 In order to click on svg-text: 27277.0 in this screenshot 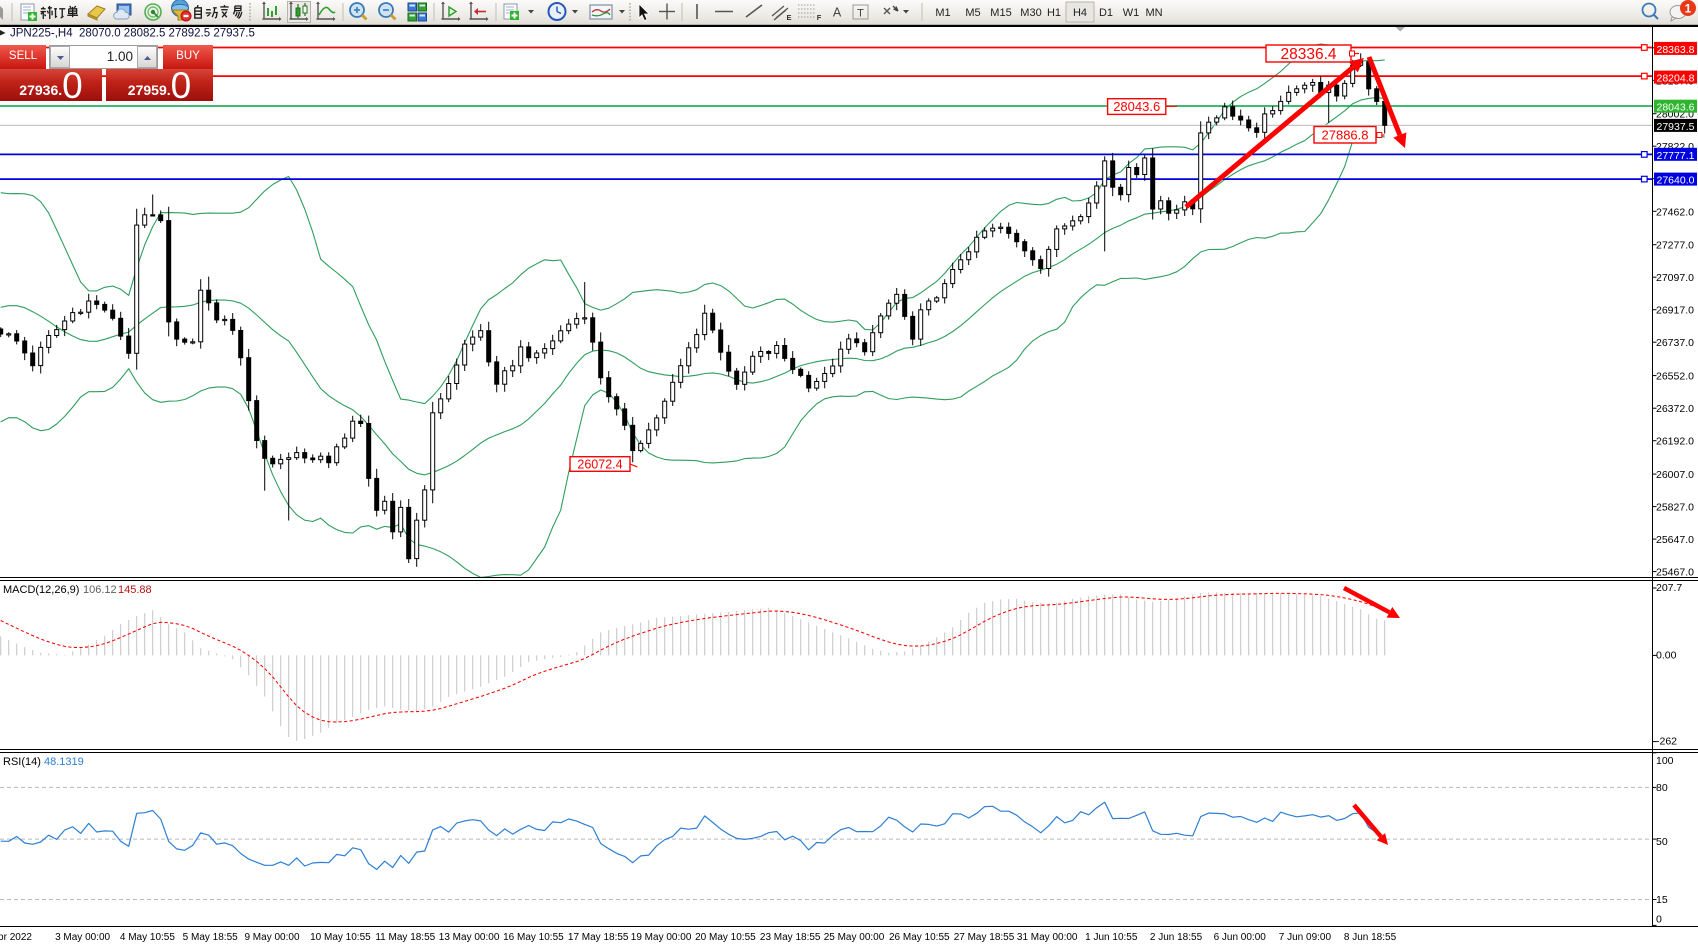, I will do `click(1675, 246)`.